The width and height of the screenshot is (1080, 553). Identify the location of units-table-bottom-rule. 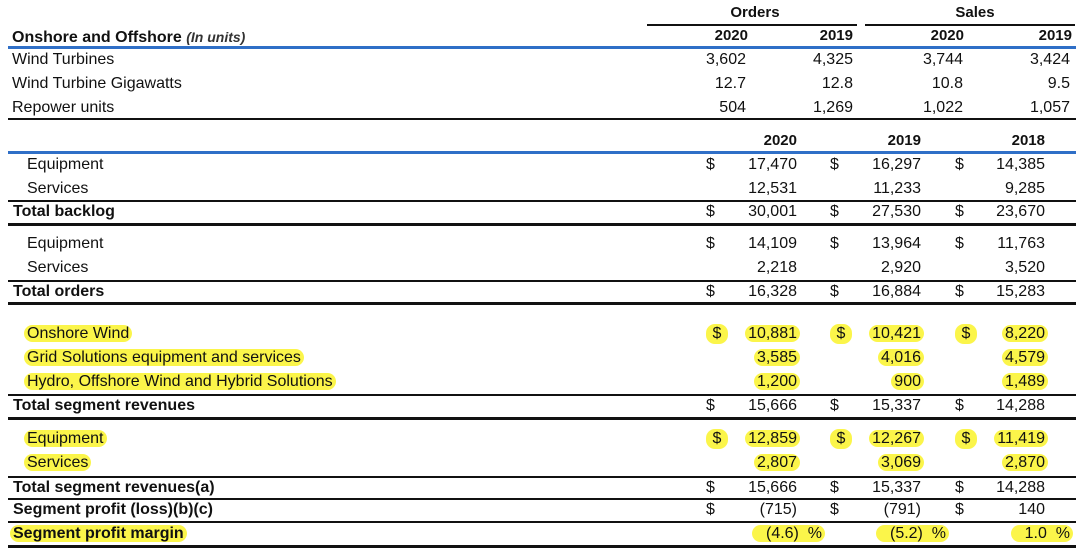
(542, 119).